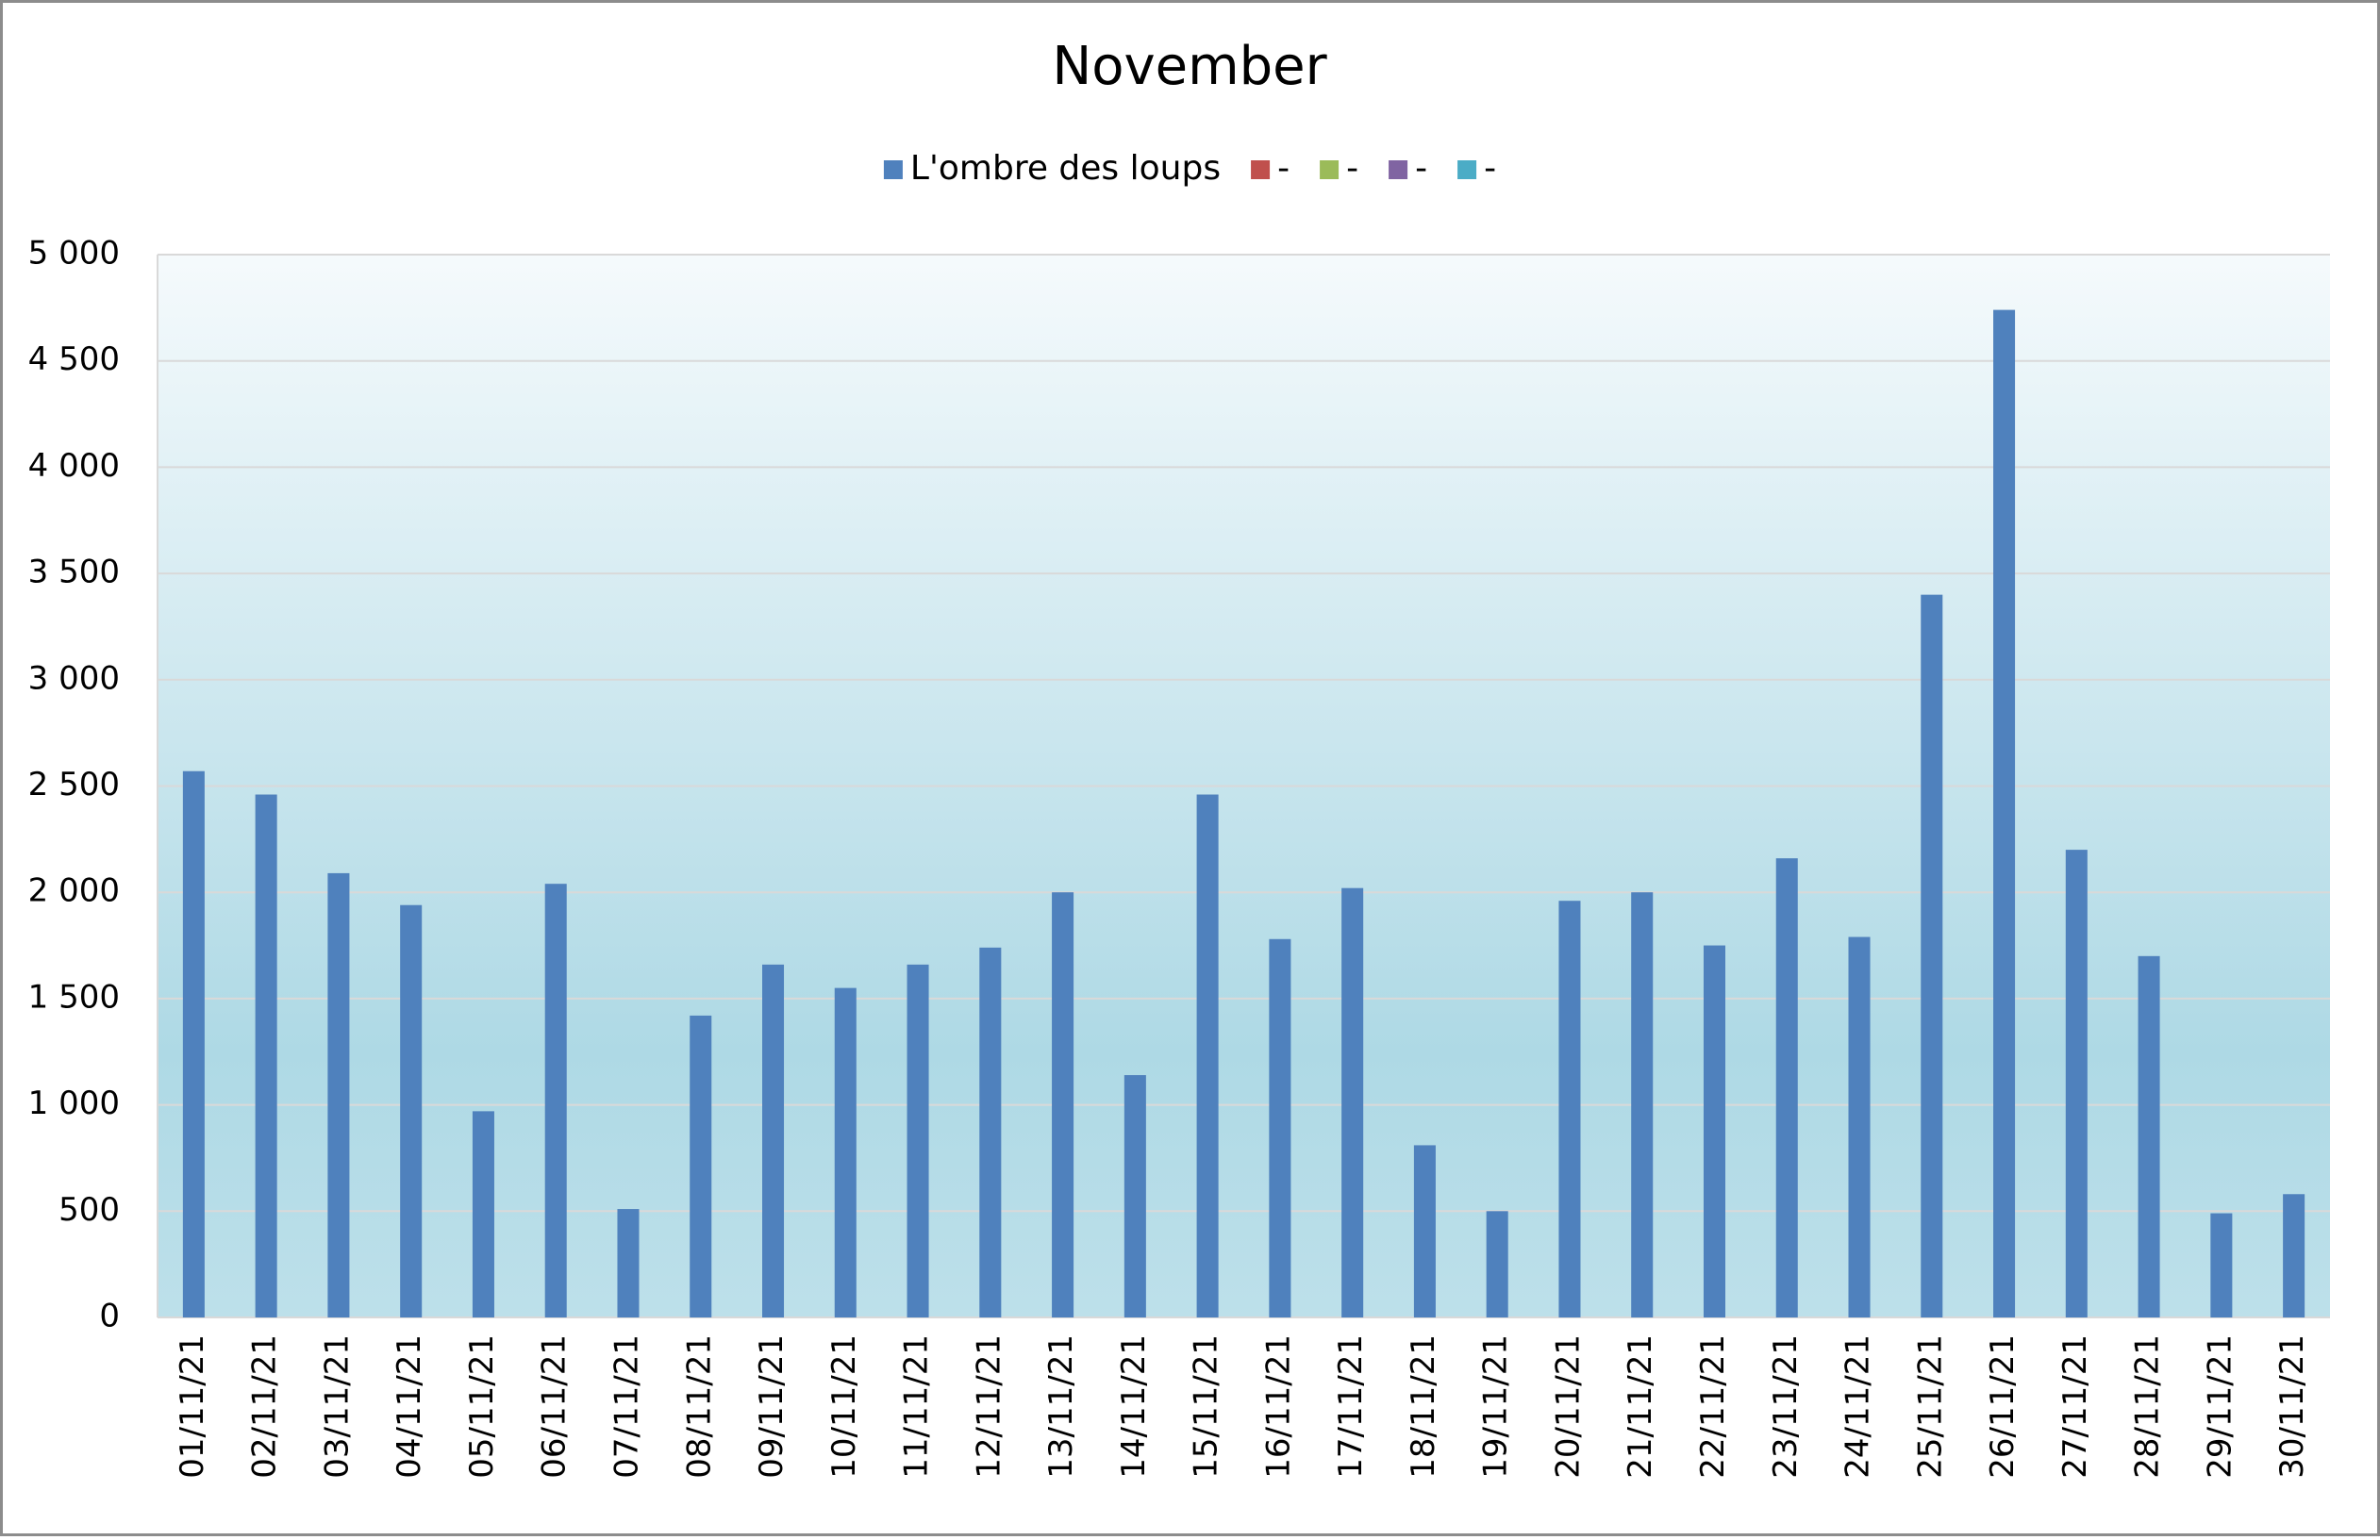  I want to click on x-tick-label: 08/11/21, so click(699, 1406).